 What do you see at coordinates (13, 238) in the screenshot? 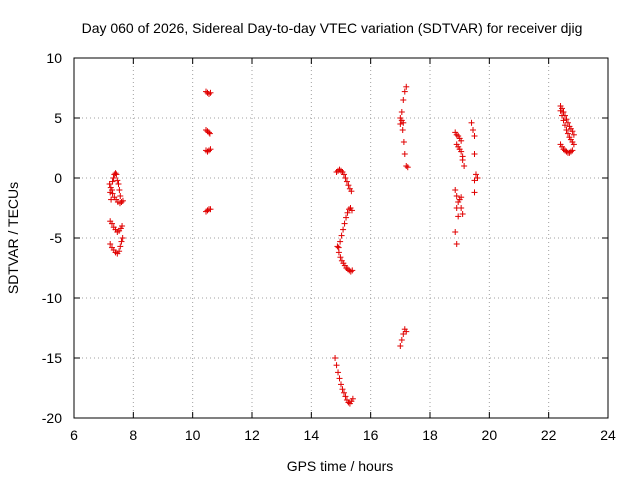
I see `y-axis-label: SDTVAR / TECUs` at bounding box center [13, 238].